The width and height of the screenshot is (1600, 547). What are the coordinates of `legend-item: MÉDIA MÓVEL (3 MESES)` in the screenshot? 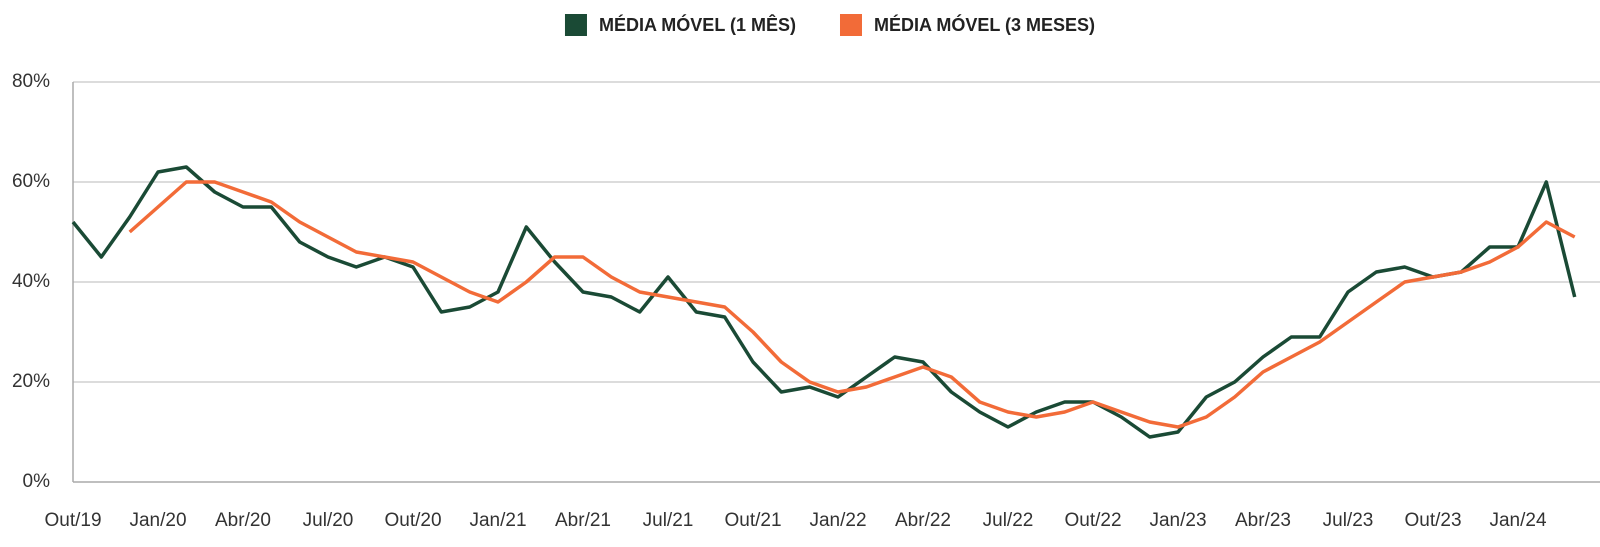 It's located at (967, 25).